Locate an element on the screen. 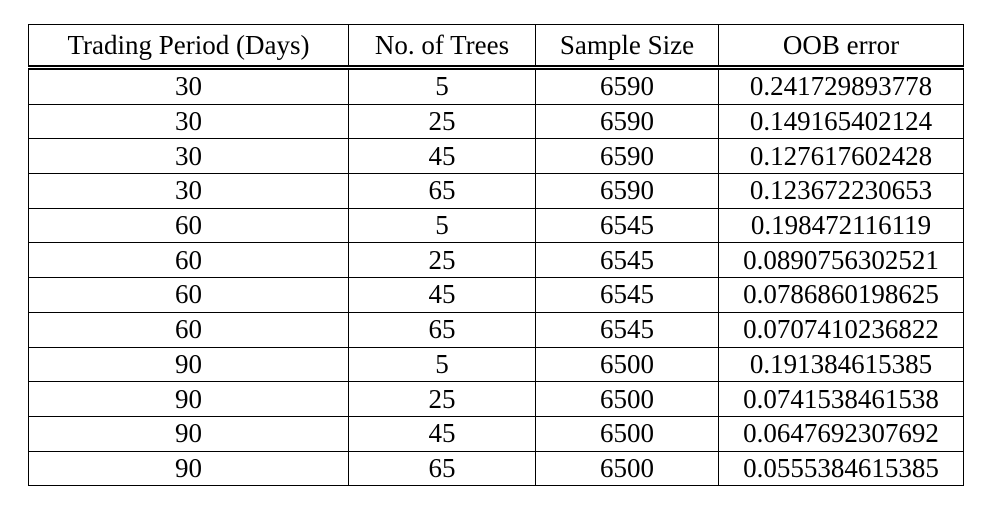  cell-oob-error: 0.241729893778 is located at coordinates (841, 85).